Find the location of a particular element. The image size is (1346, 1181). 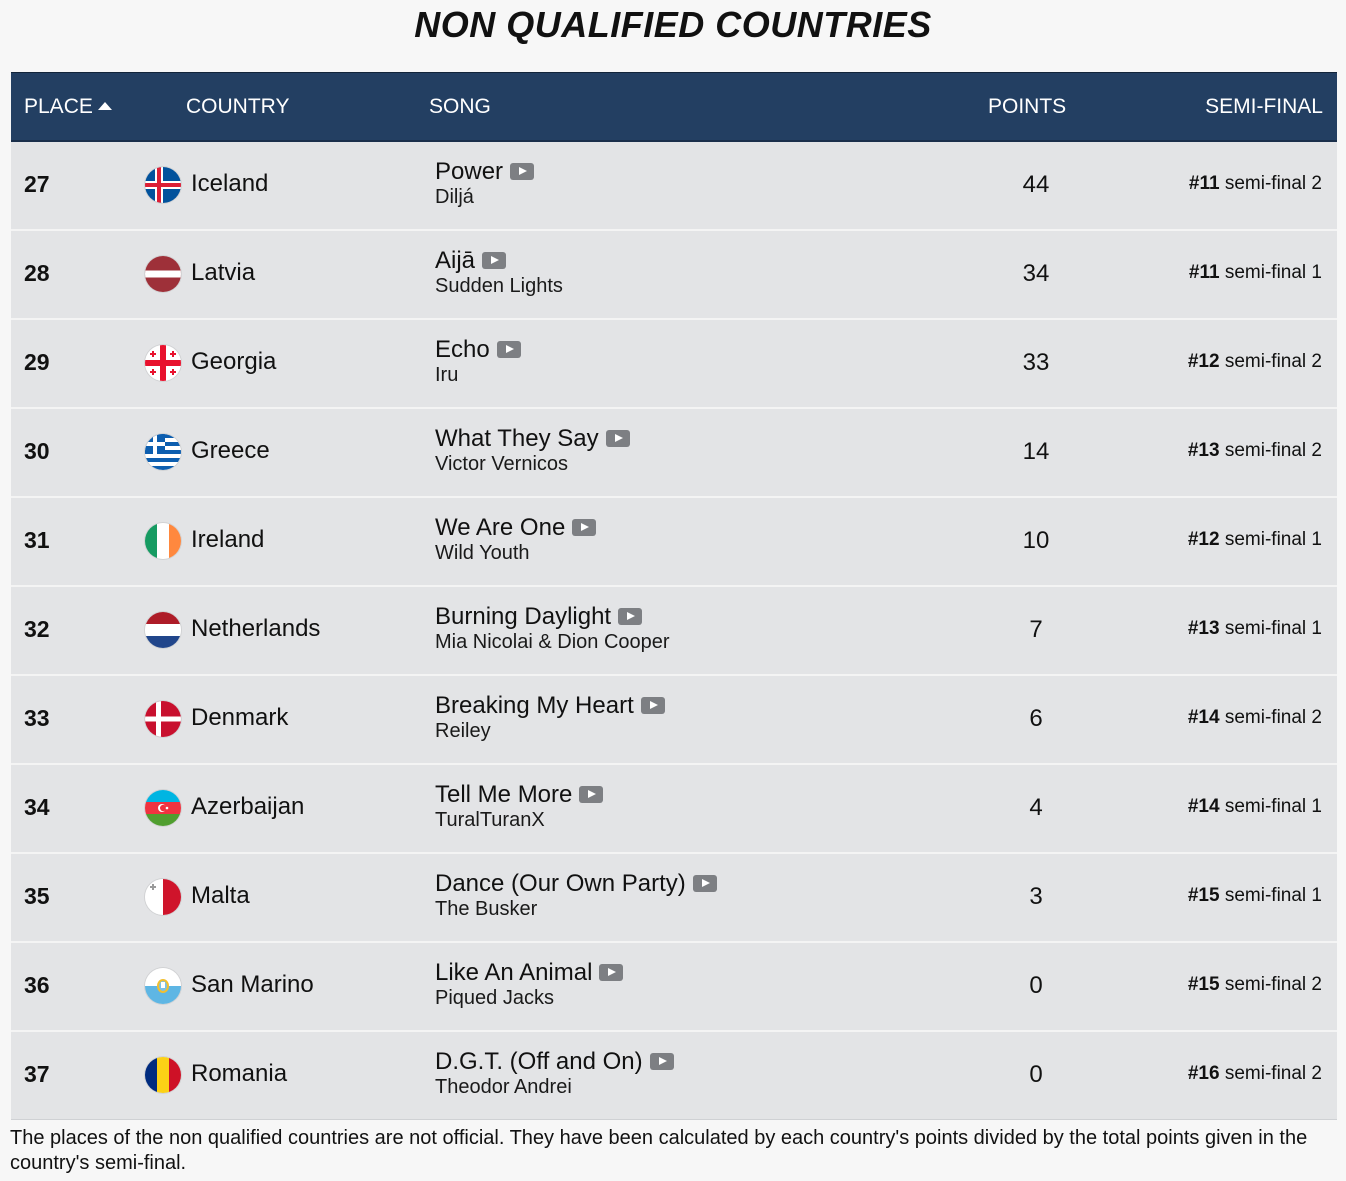

malta-flag-icon is located at coordinates (163, 897).